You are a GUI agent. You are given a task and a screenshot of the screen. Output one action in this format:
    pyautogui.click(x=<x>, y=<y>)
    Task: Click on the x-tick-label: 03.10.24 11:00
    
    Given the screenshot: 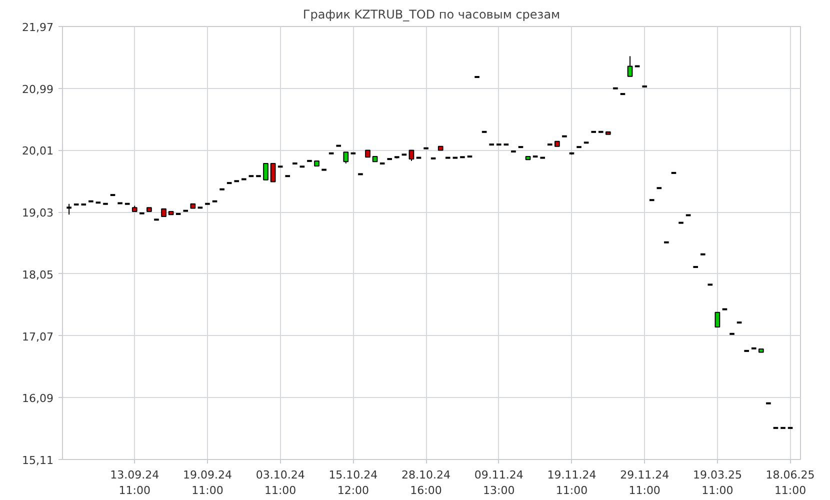 What is the action you would take?
    pyautogui.click(x=280, y=483)
    